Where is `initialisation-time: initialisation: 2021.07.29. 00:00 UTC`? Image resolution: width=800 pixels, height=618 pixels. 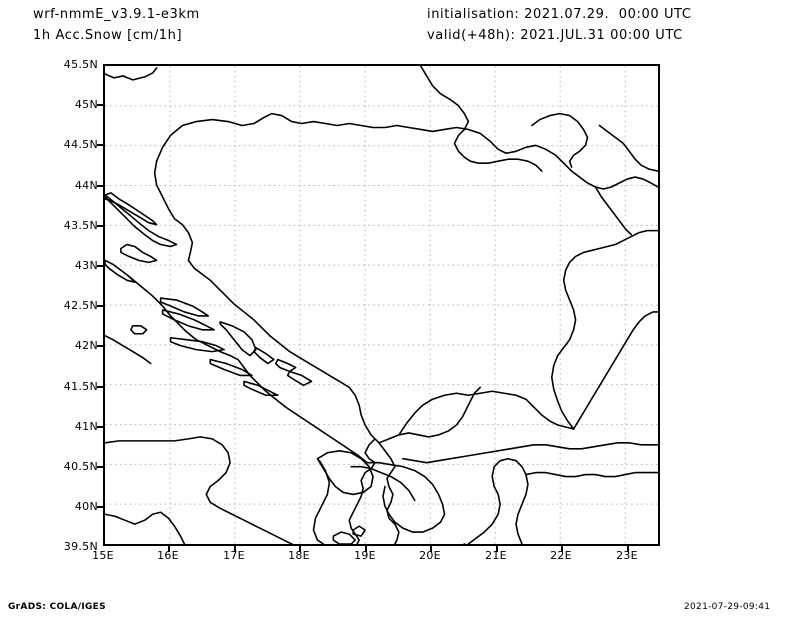
initialisation-time: initialisation: 2021.07.29. 00:00 UTC is located at coordinates (559, 14).